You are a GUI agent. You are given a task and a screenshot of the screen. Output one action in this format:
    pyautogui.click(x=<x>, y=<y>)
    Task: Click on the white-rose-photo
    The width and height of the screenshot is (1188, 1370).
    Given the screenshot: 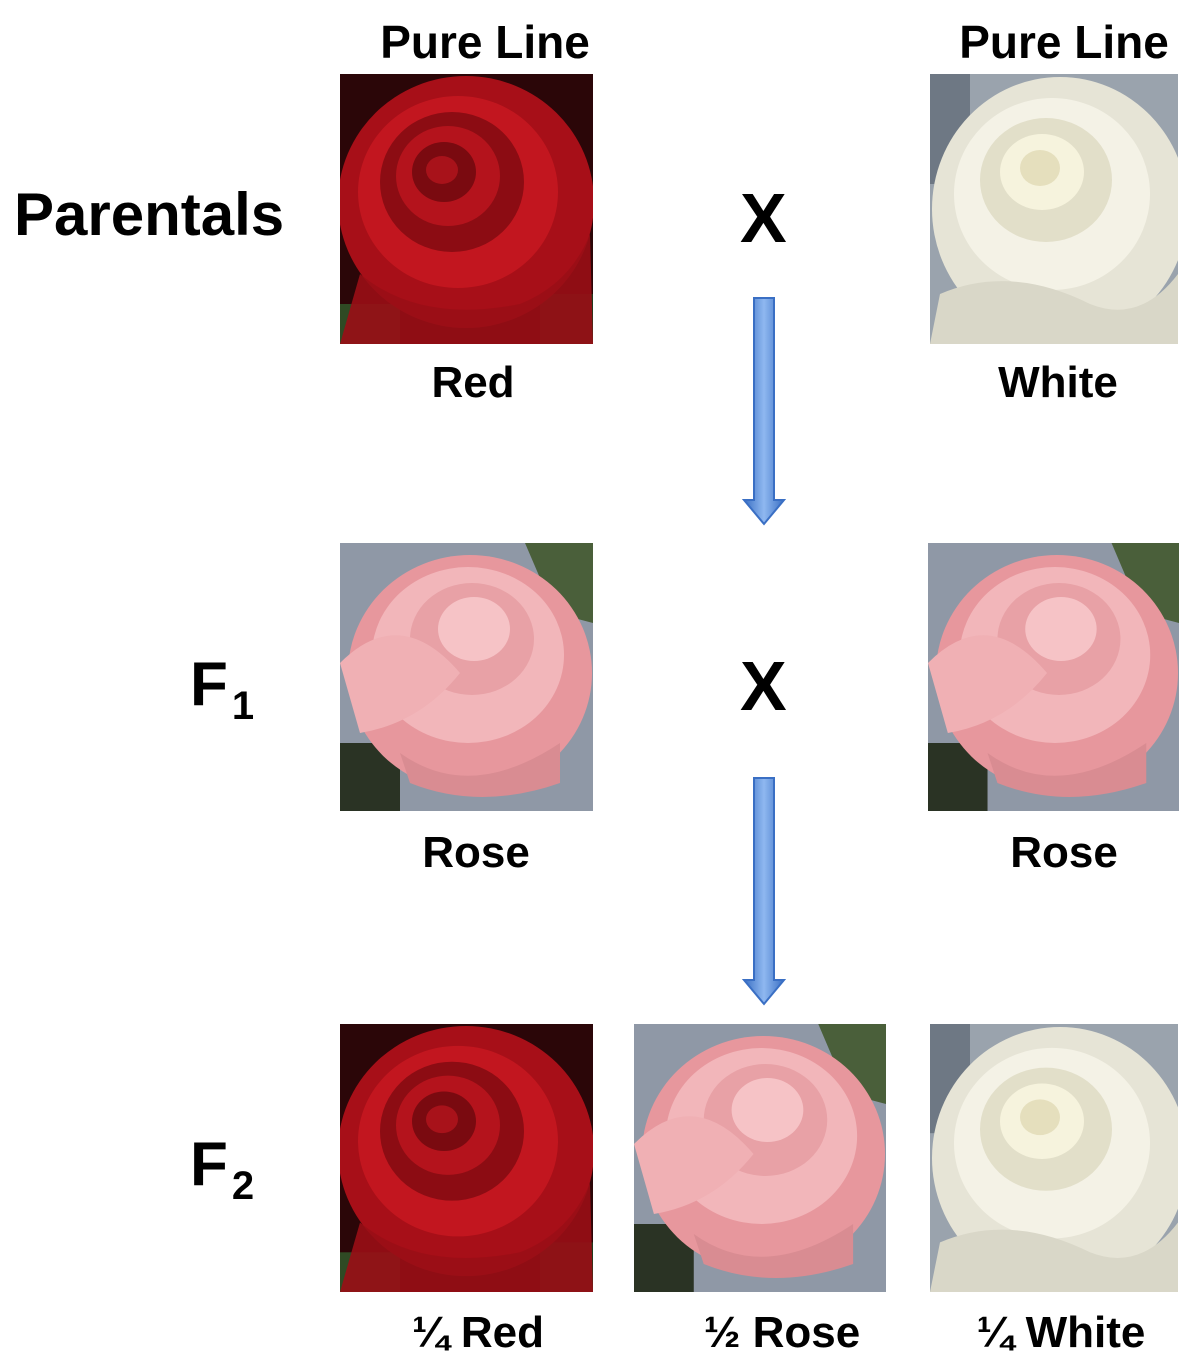 What is the action you would take?
    pyautogui.click(x=1054, y=209)
    